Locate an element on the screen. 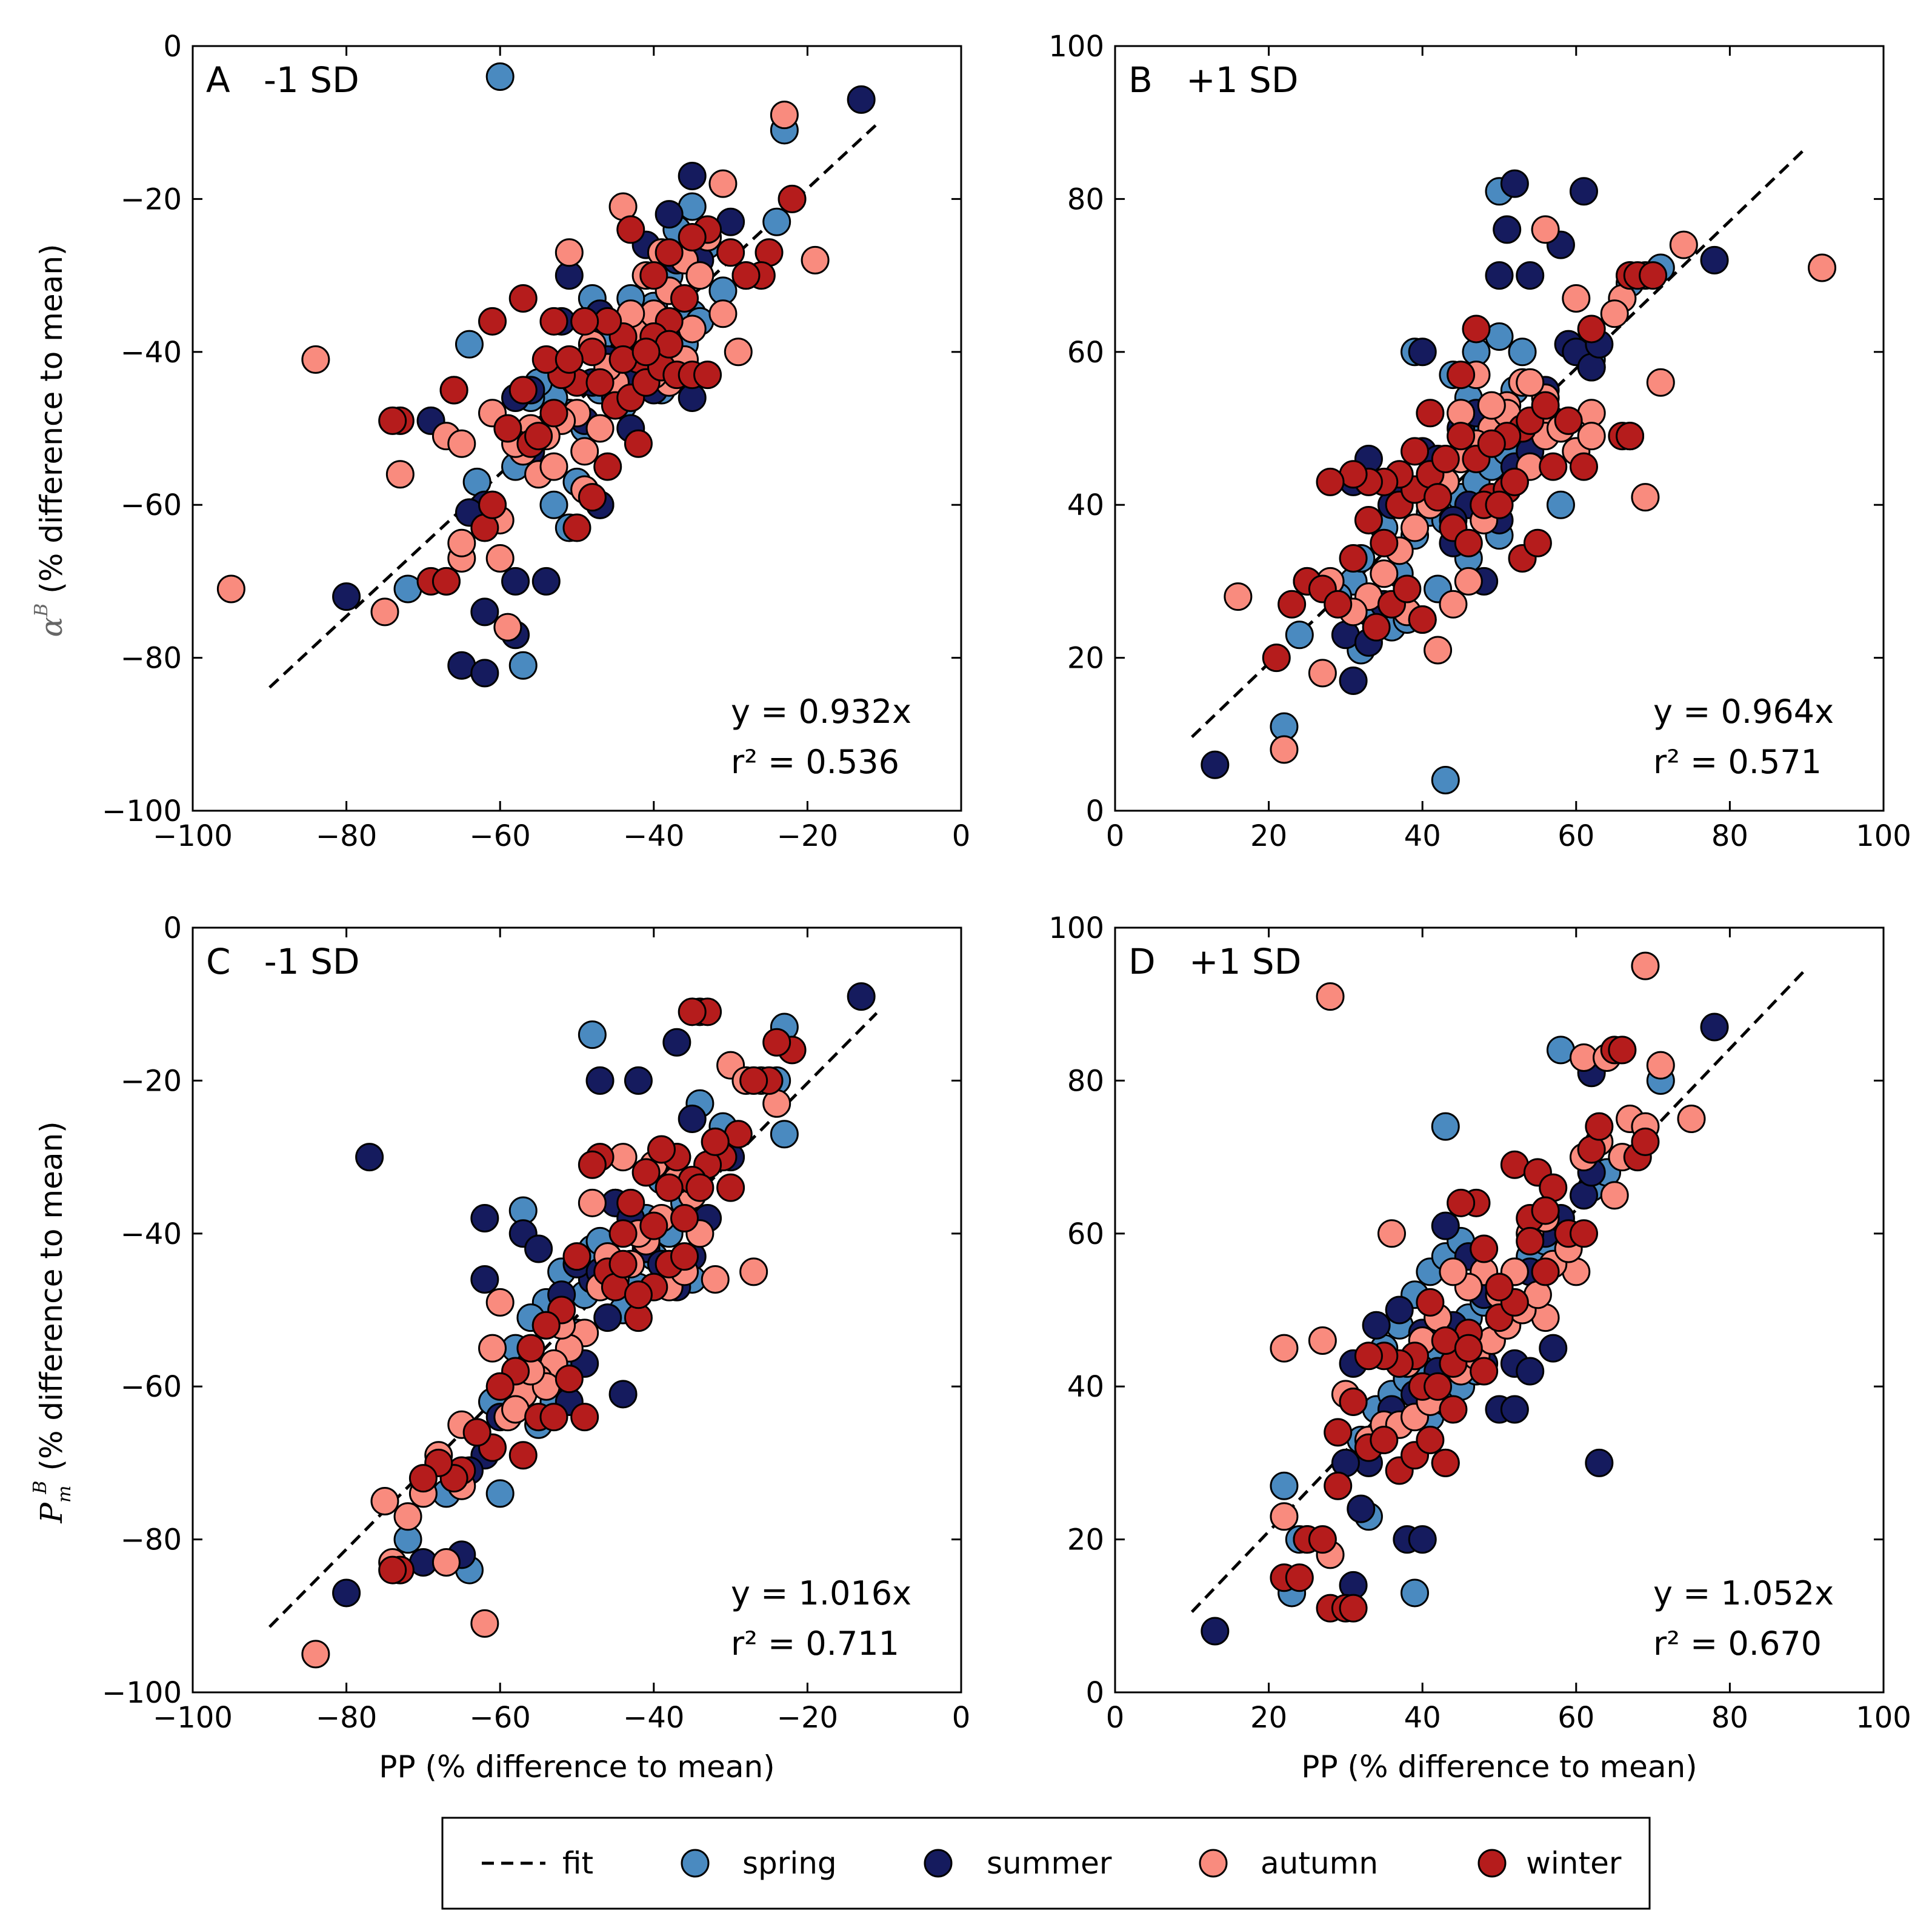  panel-label: C -1 SD is located at coordinates (283, 961).